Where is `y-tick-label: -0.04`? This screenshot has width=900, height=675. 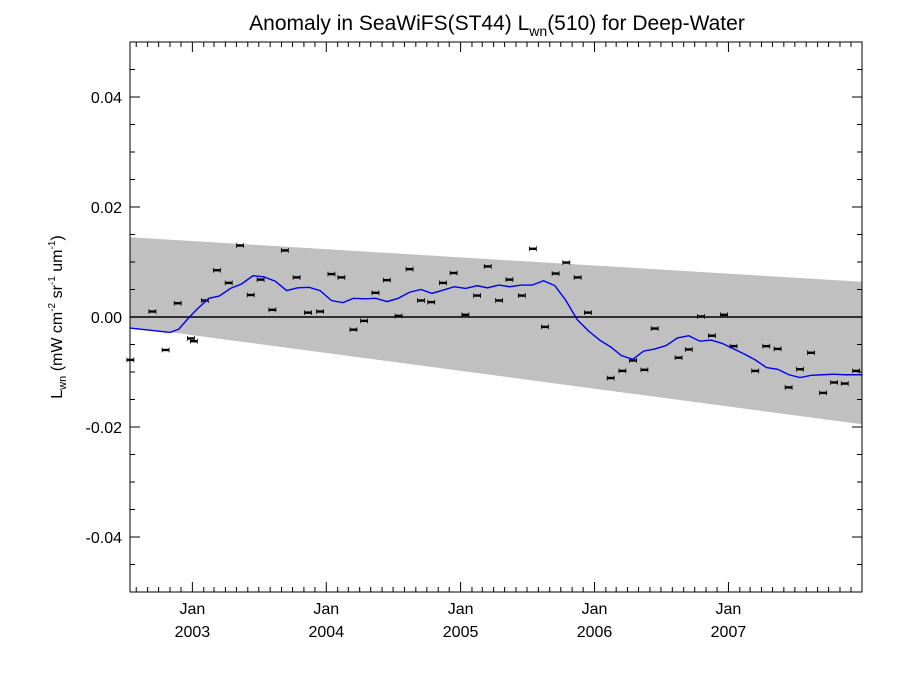 y-tick-label: -0.04 is located at coordinates (104, 538).